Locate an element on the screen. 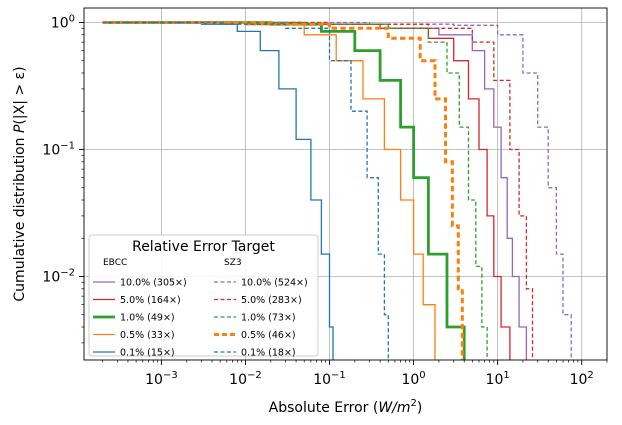 This screenshot has height=425, width=622. legend-box is located at coordinates (203, 295).